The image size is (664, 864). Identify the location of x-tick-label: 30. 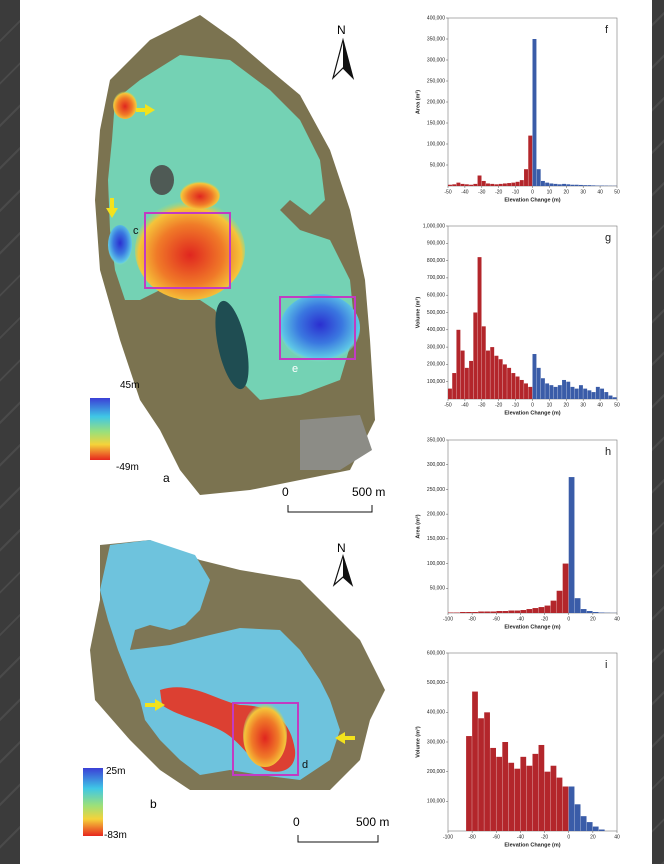
(583, 405).